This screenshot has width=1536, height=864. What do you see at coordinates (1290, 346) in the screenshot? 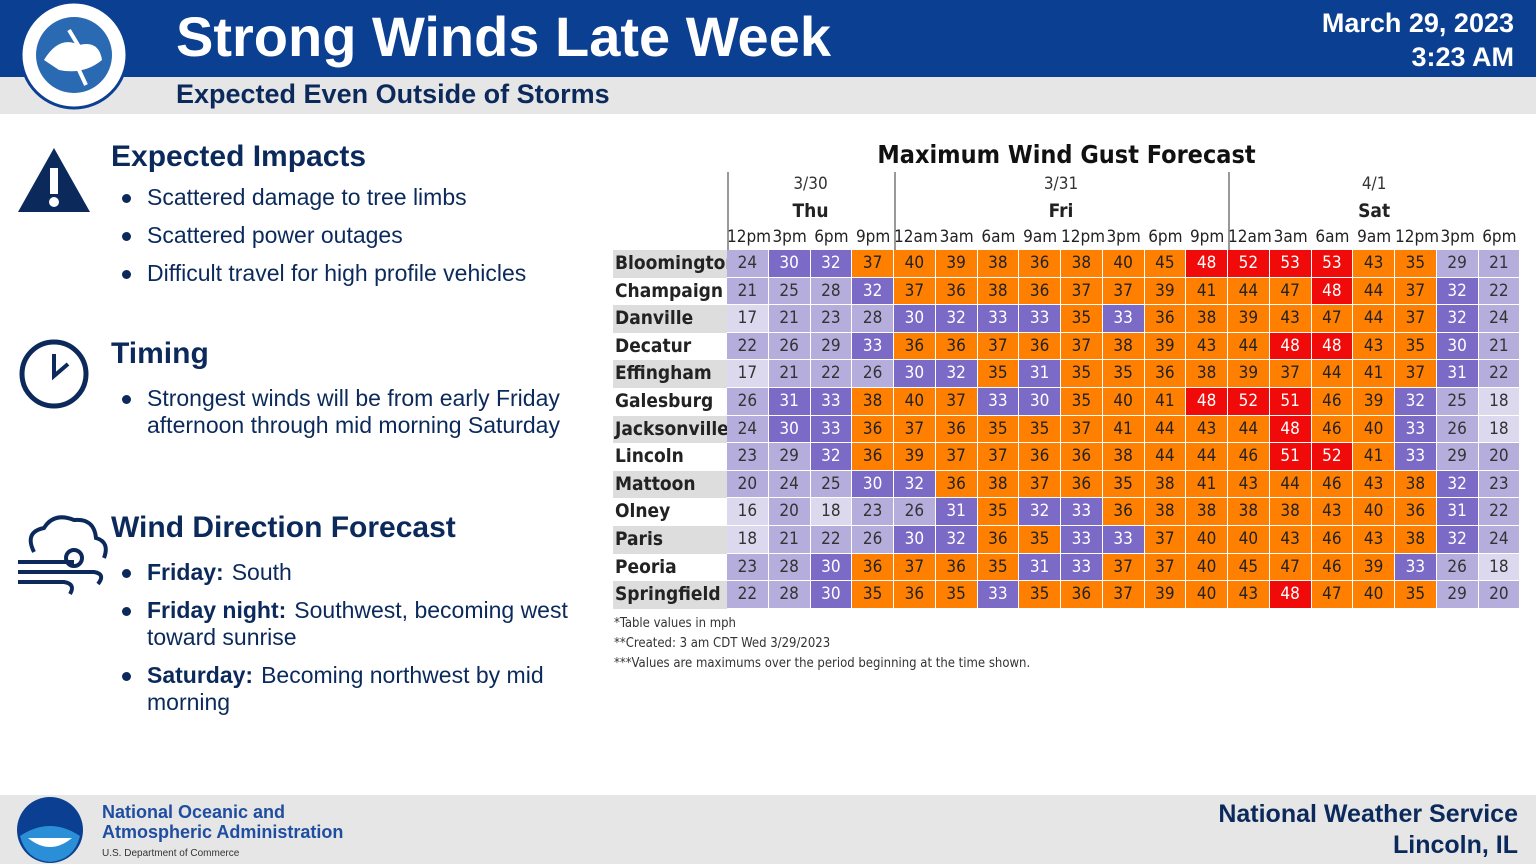
I see `gust-cell: 48` at bounding box center [1290, 346].